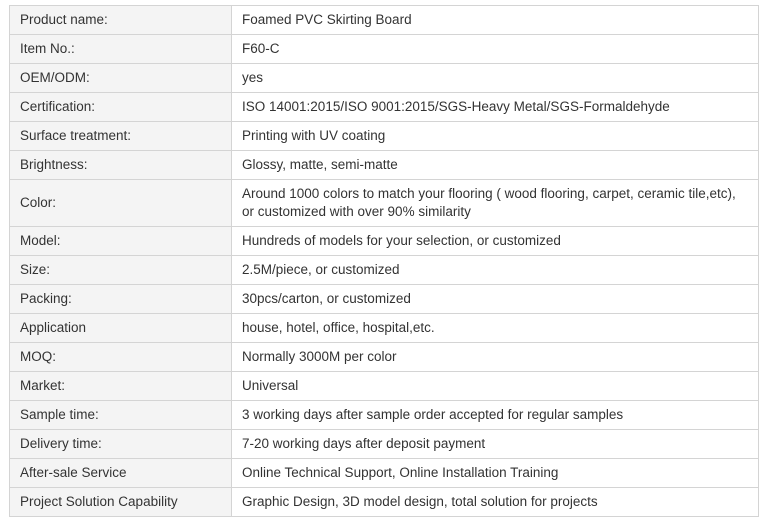 The width and height of the screenshot is (766, 521). Describe the element at coordinates (495, 299) in the screenshot. I see `spec-value: 30pcs/carton, or customized` at that location.